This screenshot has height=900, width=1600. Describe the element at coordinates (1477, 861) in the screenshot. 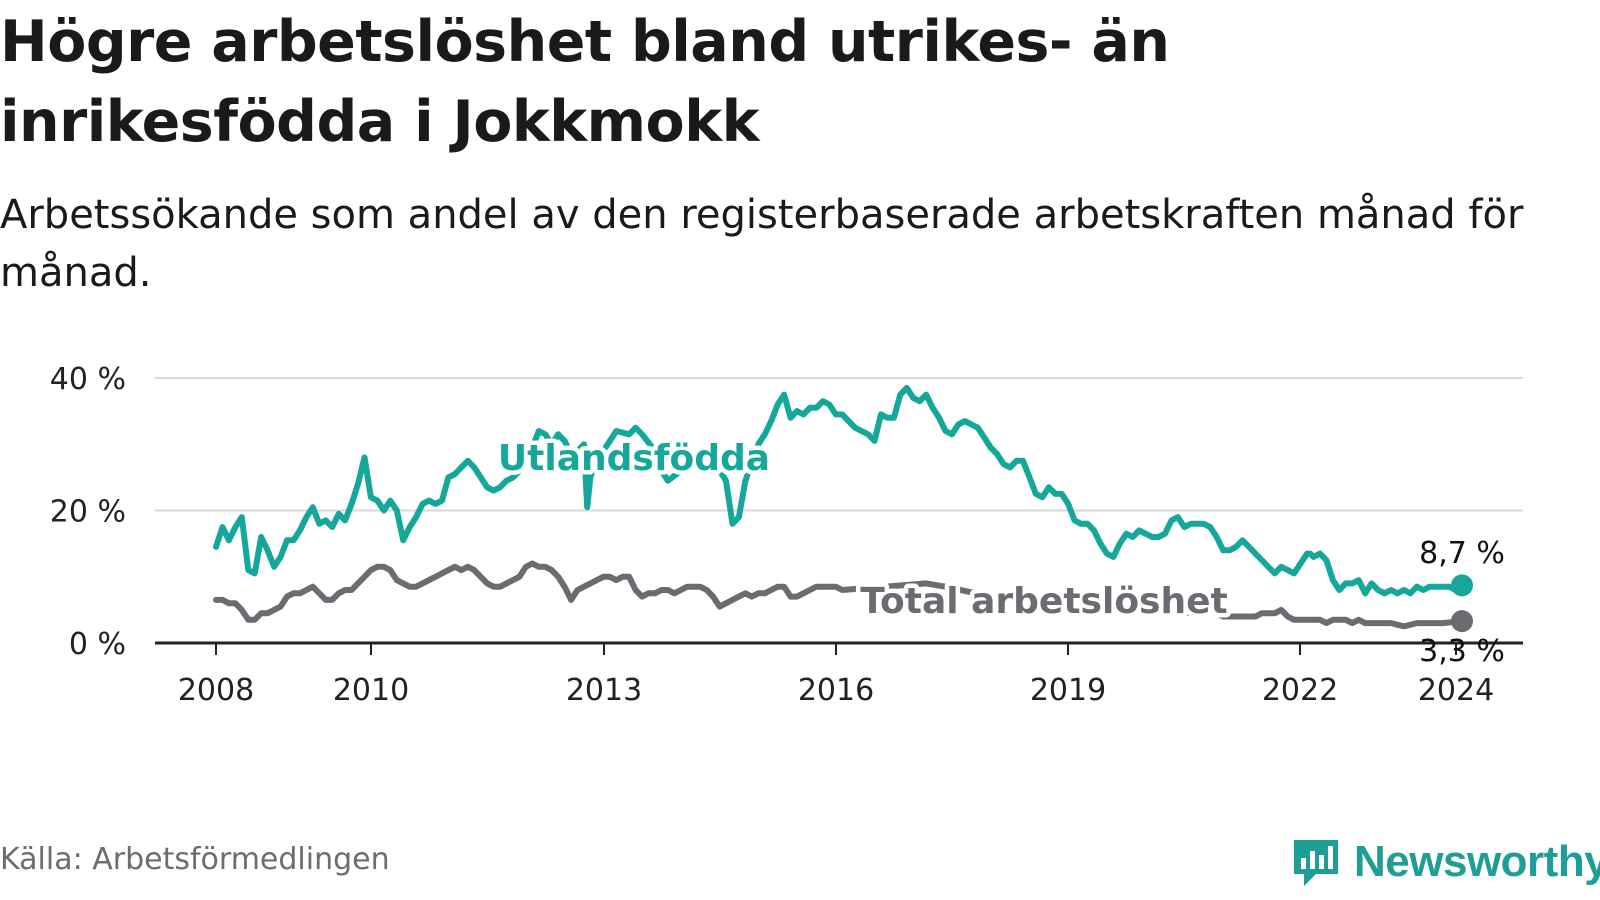

I see `brand-name: Newsworthy` at that location.